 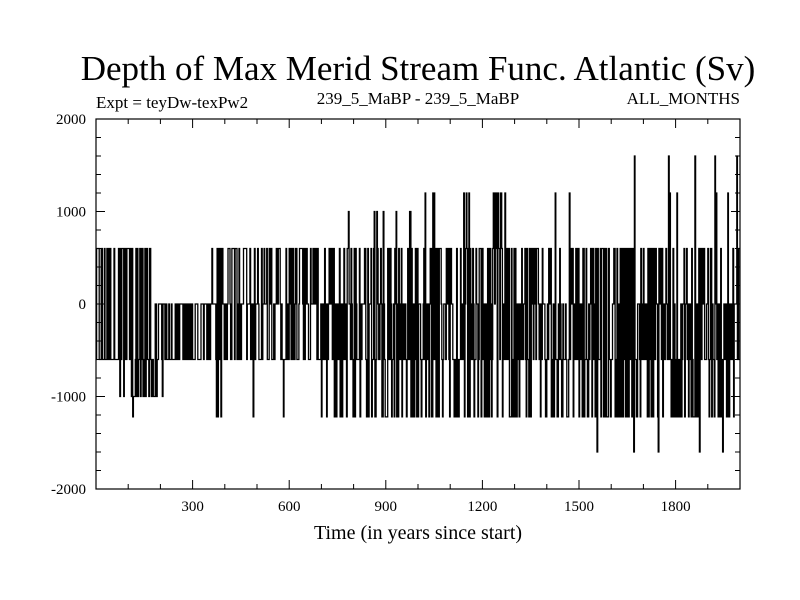 I want to click on x-tick-label: 1500, so click(x=579, y=507).